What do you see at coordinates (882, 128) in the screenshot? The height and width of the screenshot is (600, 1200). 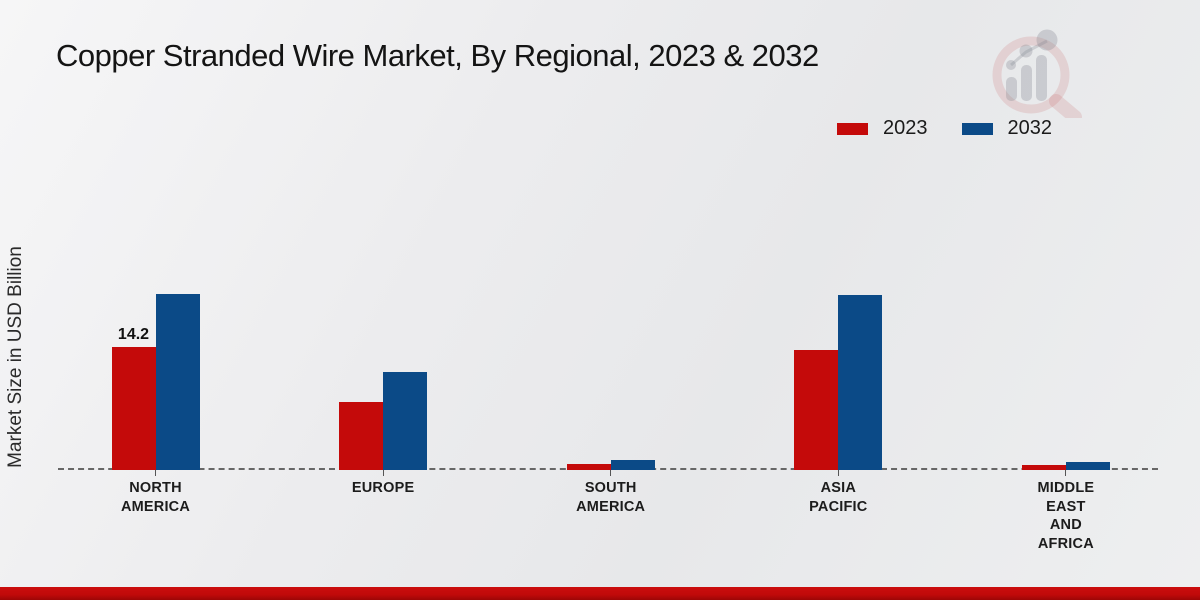 I see `legend-item-2023: 2023` at bounding box center [882, 128].